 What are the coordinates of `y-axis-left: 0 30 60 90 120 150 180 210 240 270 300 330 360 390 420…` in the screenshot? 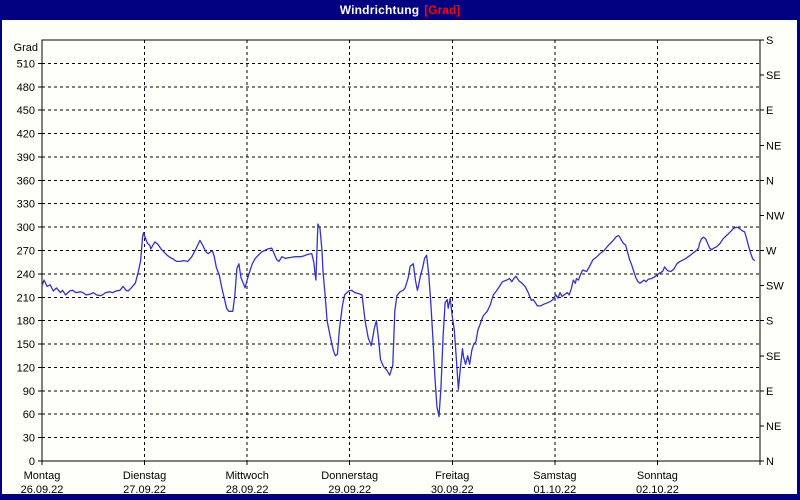 It's located at (28, 255).